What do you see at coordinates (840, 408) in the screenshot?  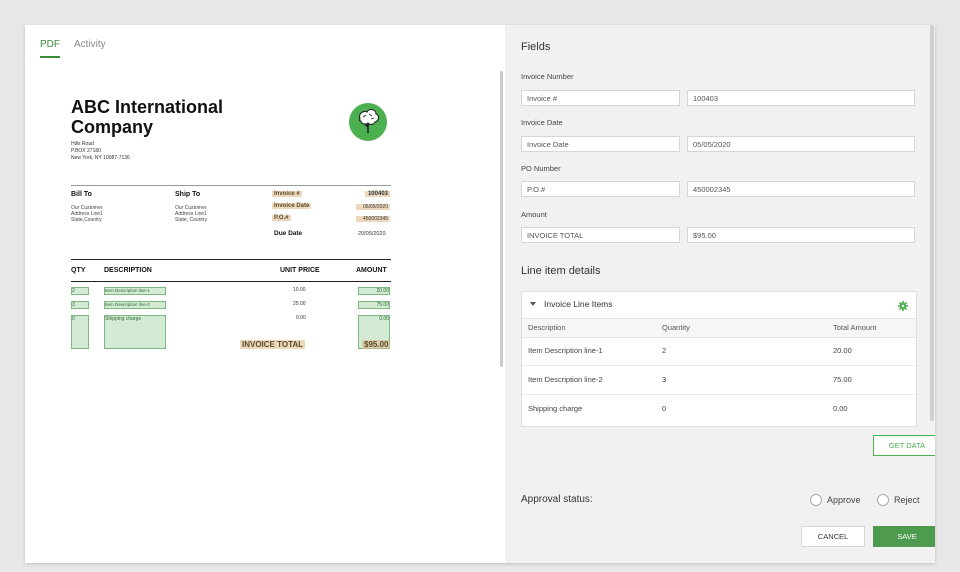 I see `line-total: 0.00` at bounding box center [840, 408].